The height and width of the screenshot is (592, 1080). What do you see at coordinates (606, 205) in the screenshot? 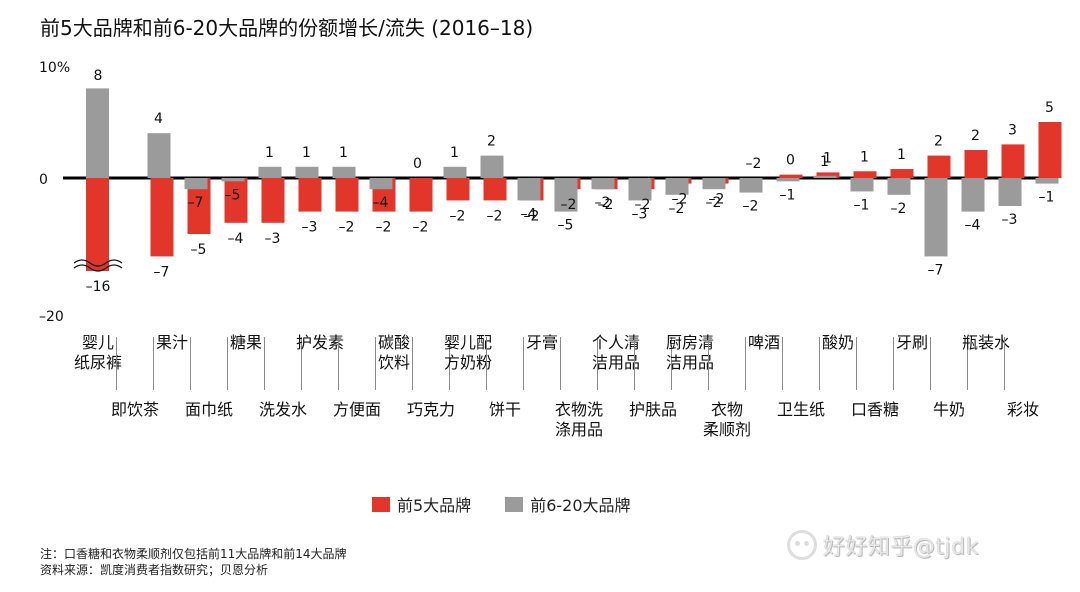
I see `data-label-top5-13: –2` at bounding box center [606, 205].